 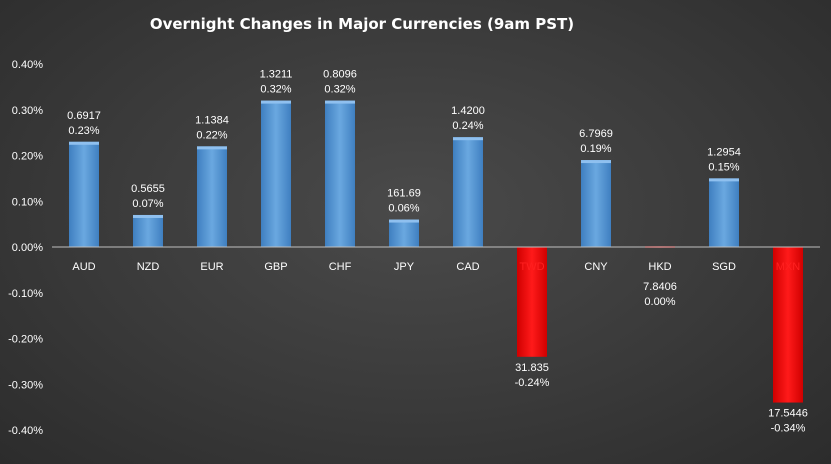 What do you see at coordinates (275, 267) in the screenshot?
I see `x-tick-label-gbp: GBP` at bounding box center [275, 267].